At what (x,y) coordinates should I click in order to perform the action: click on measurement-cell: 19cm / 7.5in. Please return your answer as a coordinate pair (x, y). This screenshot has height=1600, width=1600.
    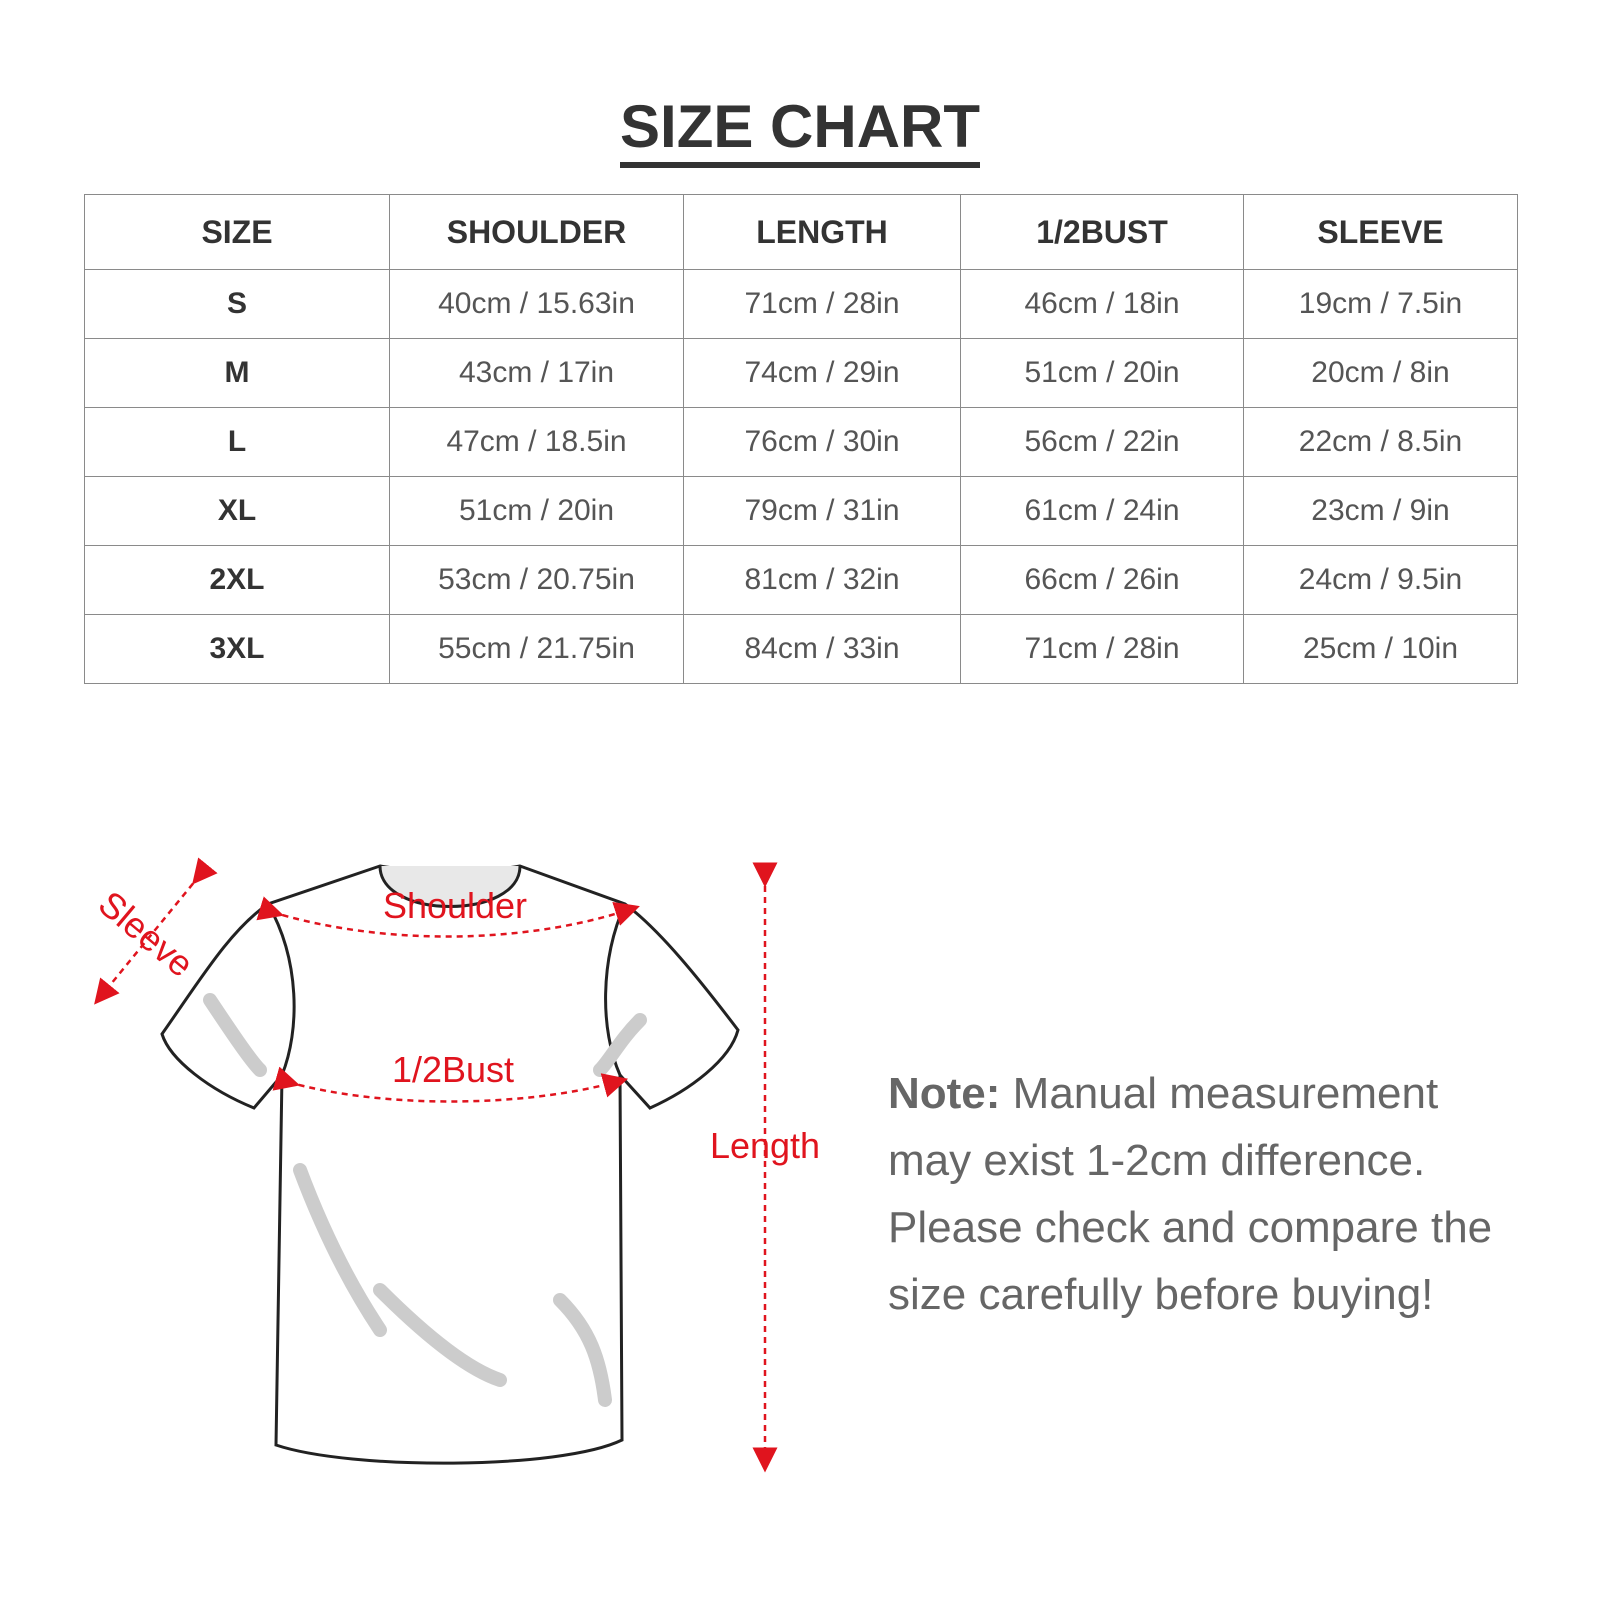
    Looking at the image, I should click on (1380, 304).